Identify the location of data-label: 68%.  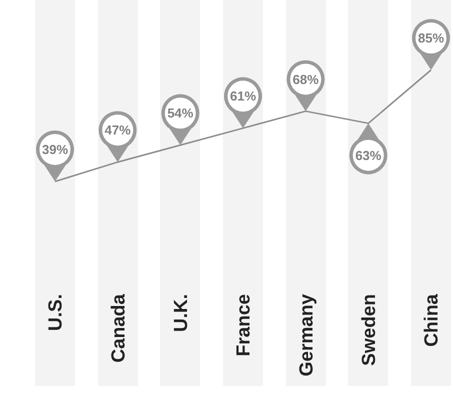
(306, 79).